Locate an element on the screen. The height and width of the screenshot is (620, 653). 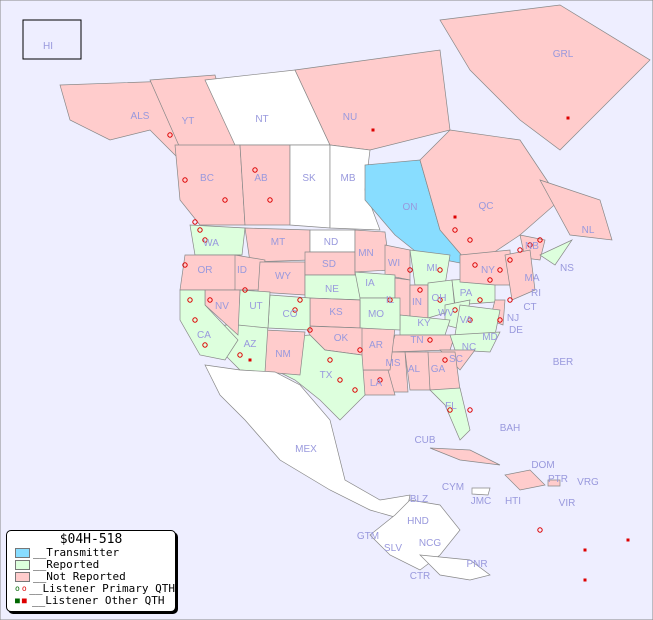
region-PTR is located at coordinates (554, 483).